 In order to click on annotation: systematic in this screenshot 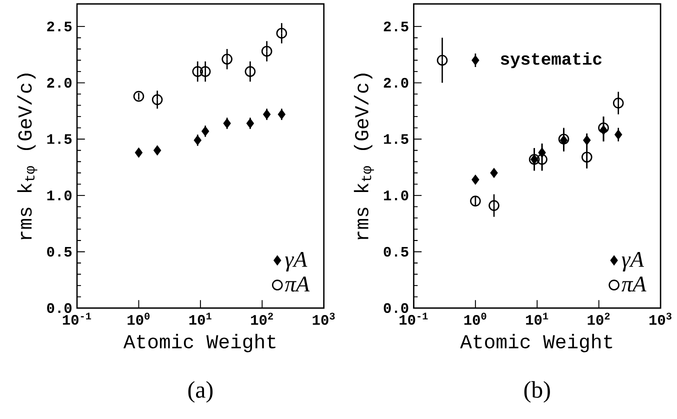, I will do `click(551, 60)`.